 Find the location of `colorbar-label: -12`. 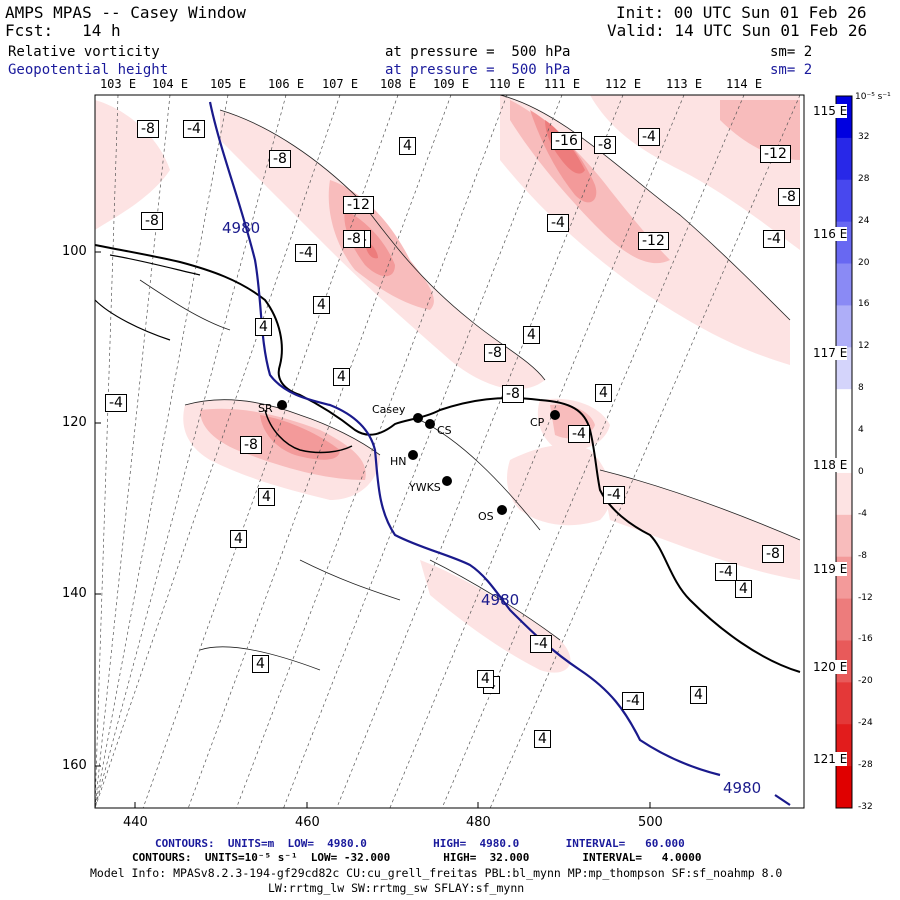

colorbar-label: -12 is located at coordinates (865, 597).